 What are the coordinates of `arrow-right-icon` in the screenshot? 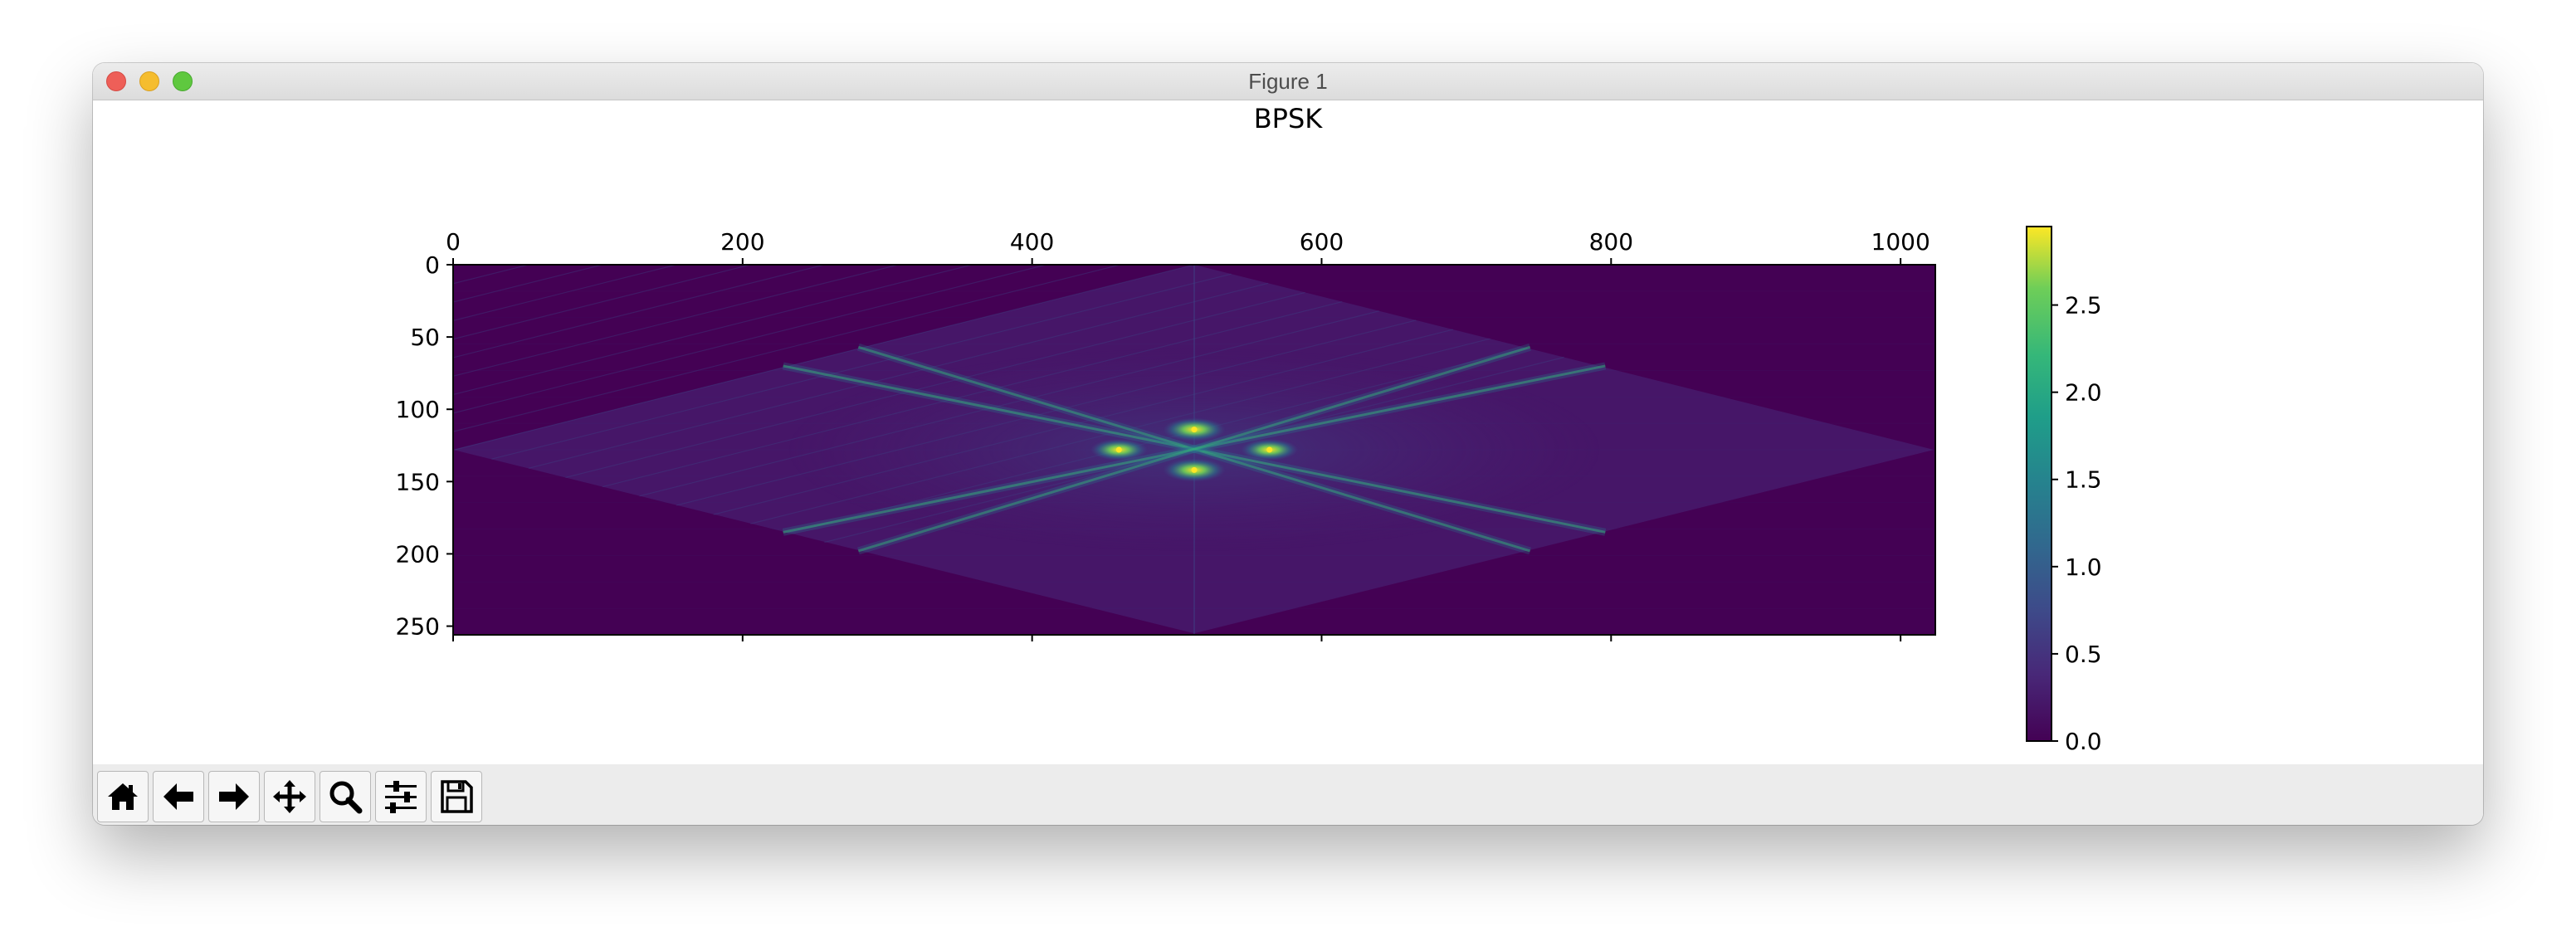 It's located at (234, 797).